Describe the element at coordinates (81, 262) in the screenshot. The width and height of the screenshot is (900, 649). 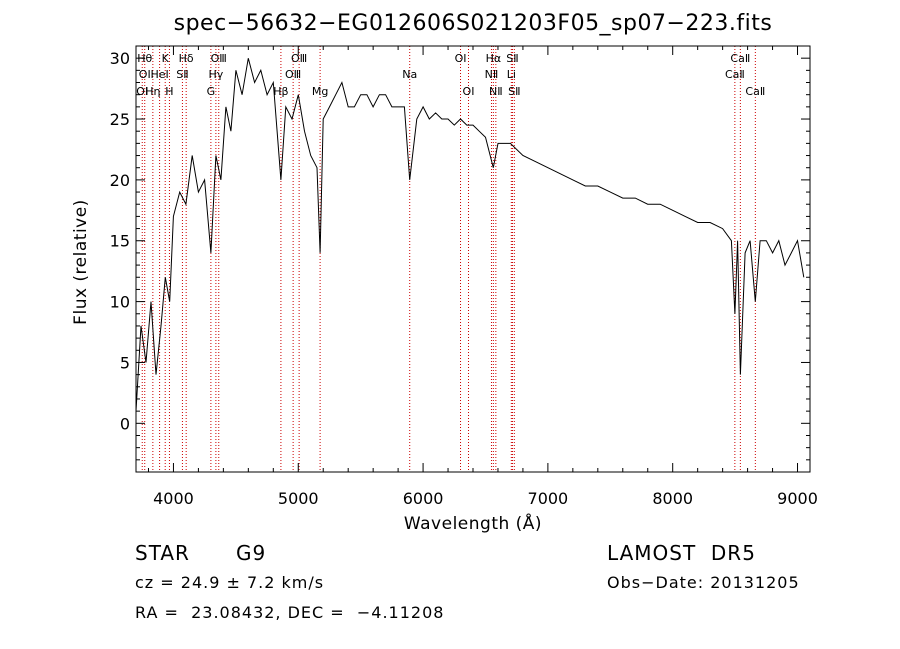
I see `y-axis-label: Flux (relative)` at that location.